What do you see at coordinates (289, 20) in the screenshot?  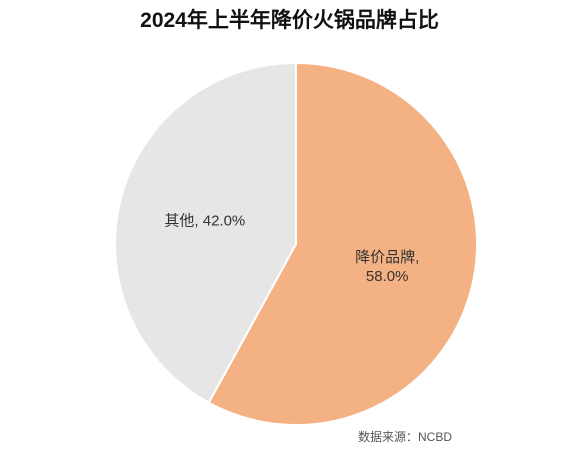 I see `chart-title: 2024年上半年降价火锅品牌占比` at bounding box center [289, 20].